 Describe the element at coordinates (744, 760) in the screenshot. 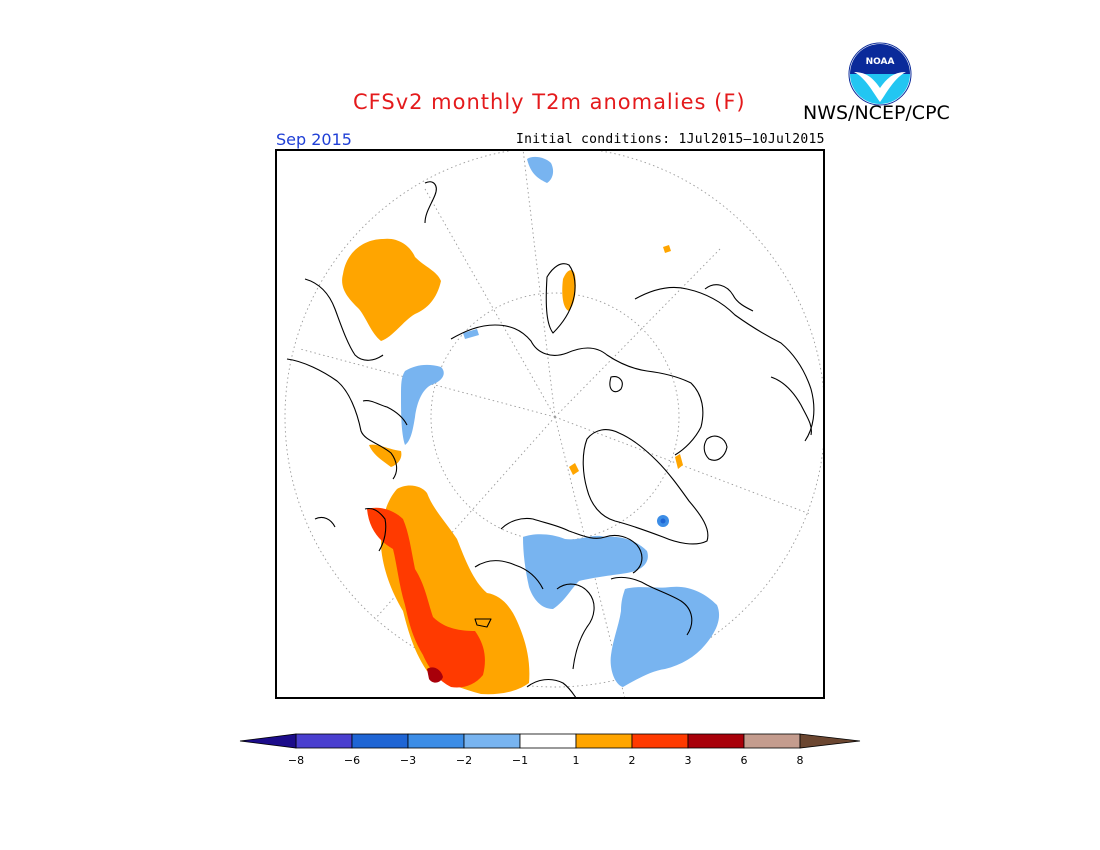

I see `colorbar-tick-label: 6` at that location.